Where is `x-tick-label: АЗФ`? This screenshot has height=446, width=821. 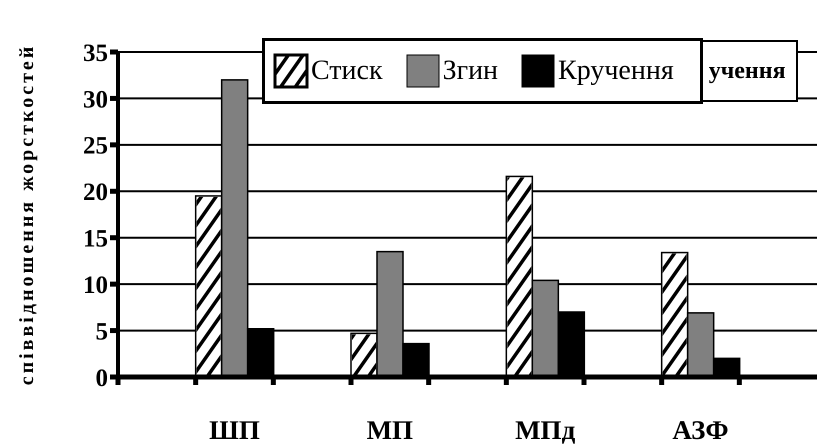
x-tick-label: АЗФ is located at coordinates (700, 430).